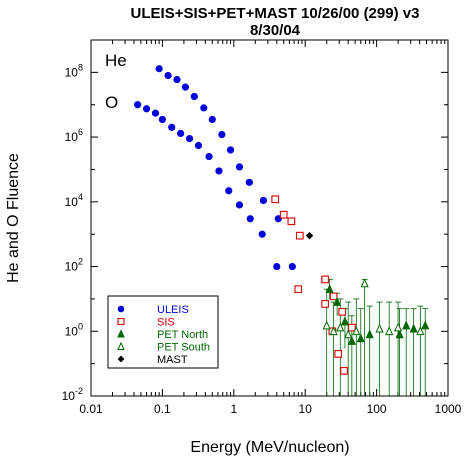 This screenshot has width=471, height=464. Describe the element at coordinates (183, 348) in the screenshot. I see `legend-label: PET South` at that location.